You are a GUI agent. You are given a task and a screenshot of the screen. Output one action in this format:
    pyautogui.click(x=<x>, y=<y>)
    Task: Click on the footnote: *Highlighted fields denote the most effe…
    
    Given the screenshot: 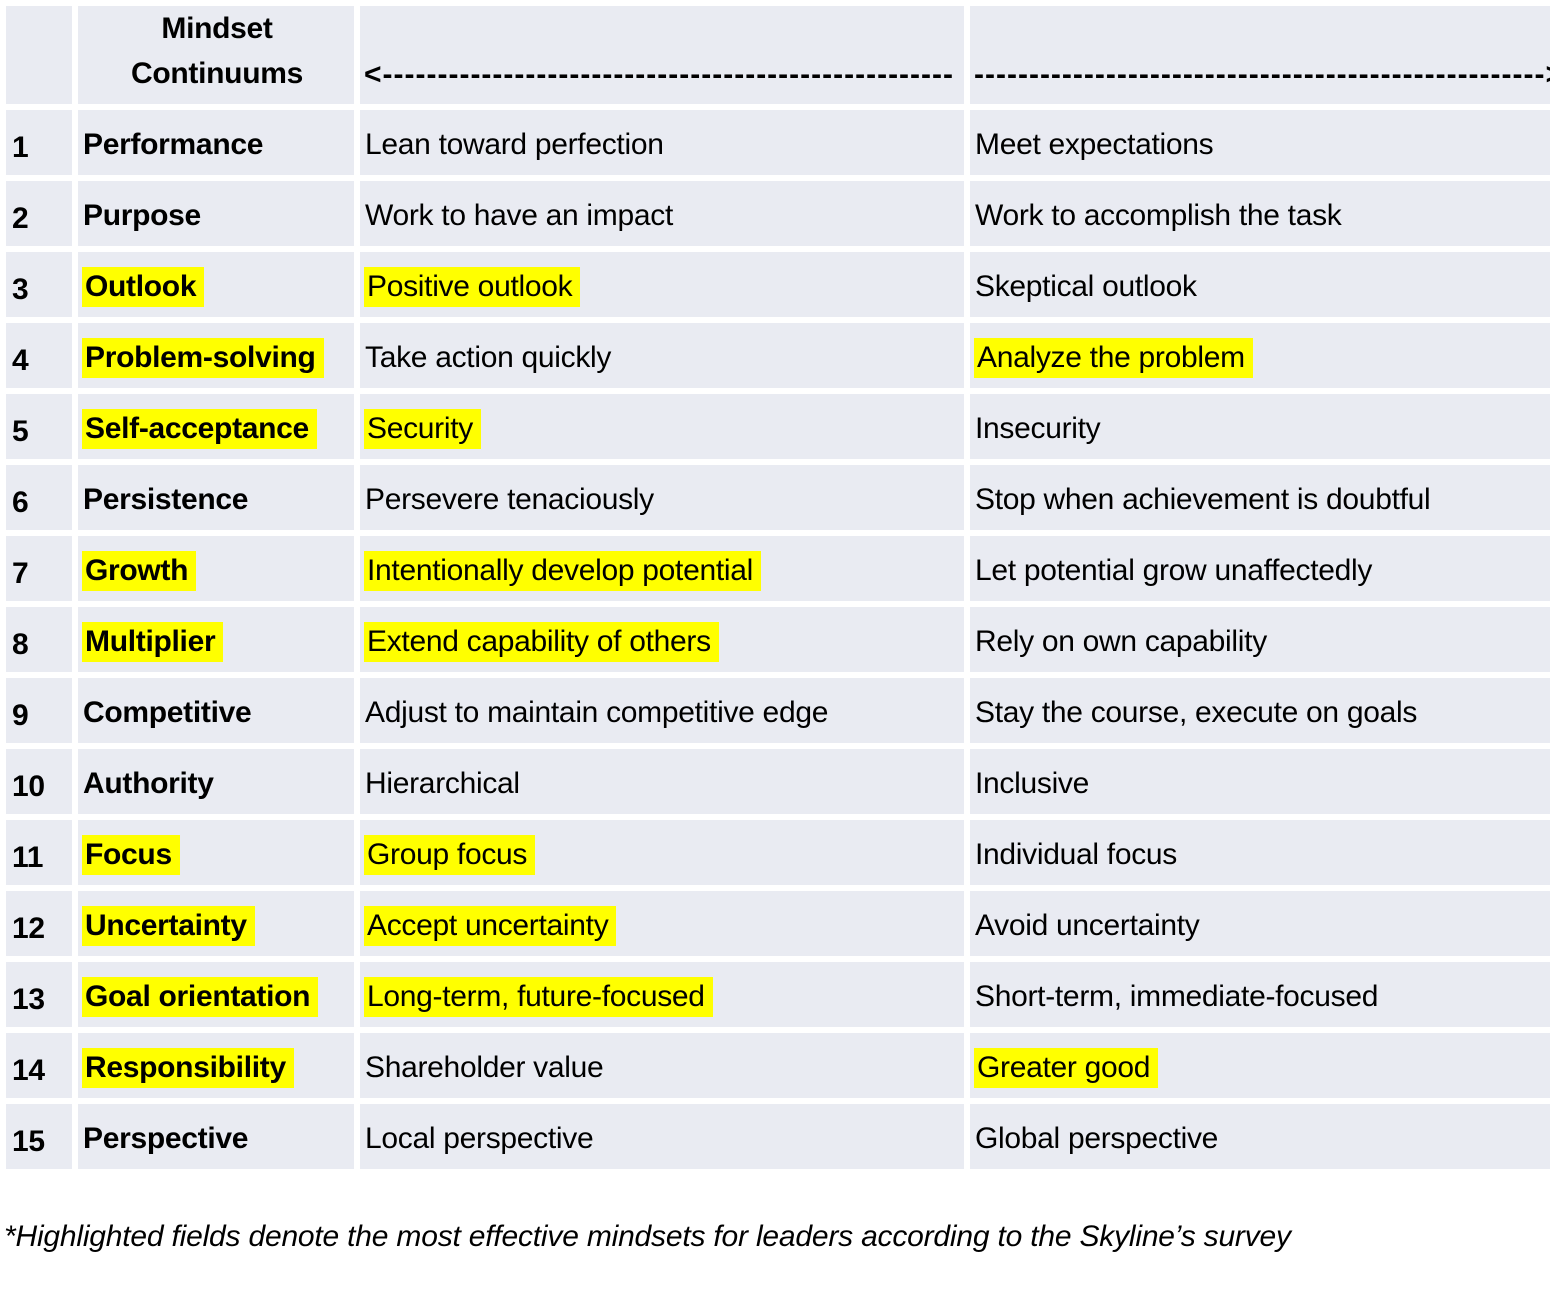 What is the action you would take?
    pyautogui.click(x=647, y=1236)
    